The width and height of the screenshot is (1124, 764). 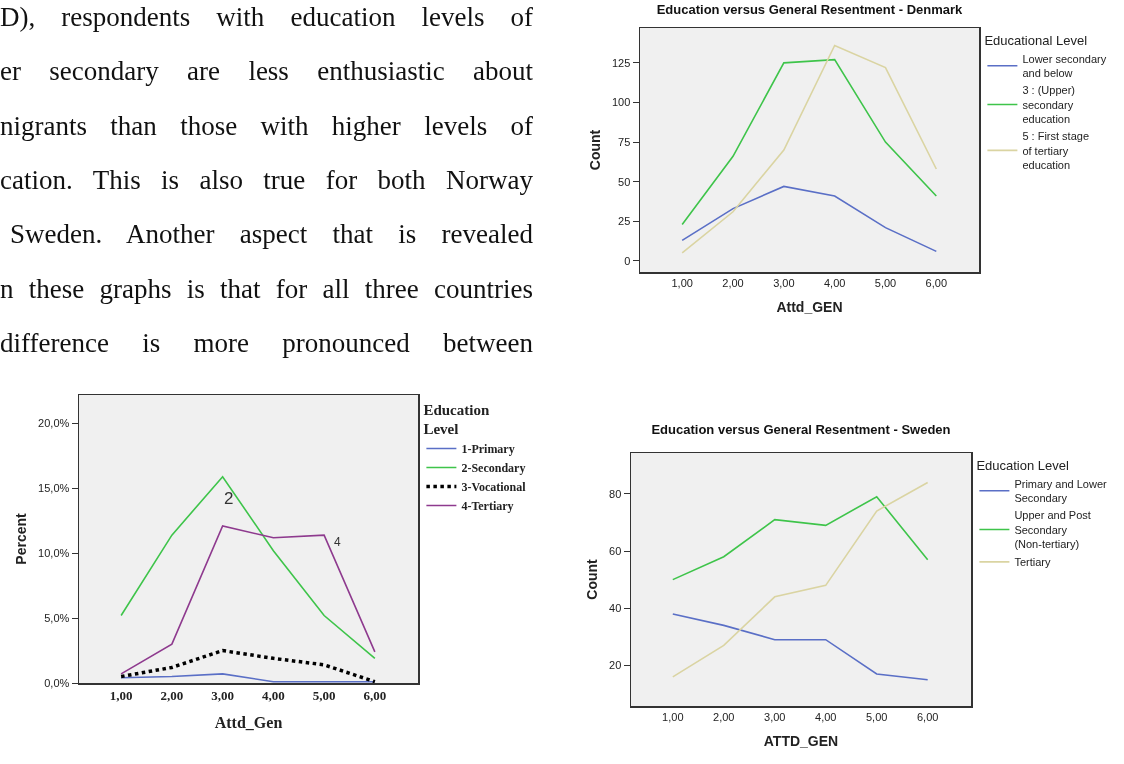 I want to click on y-tick-label: 50, so click(x=624, y=181).